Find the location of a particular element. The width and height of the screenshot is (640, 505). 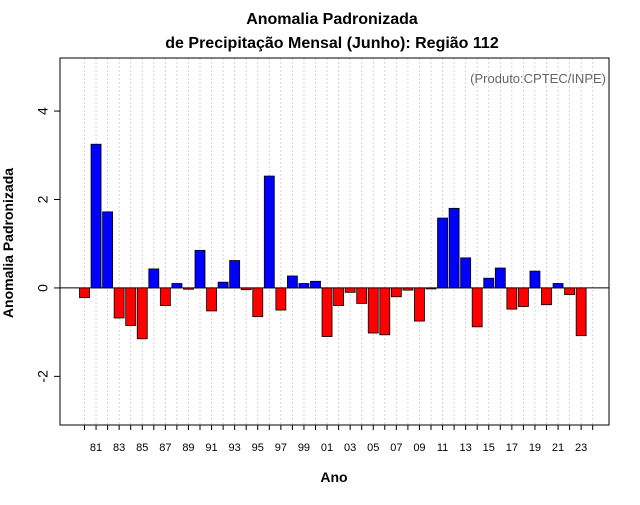

x-tick-label: 97 is located at coordinates (281, 448).